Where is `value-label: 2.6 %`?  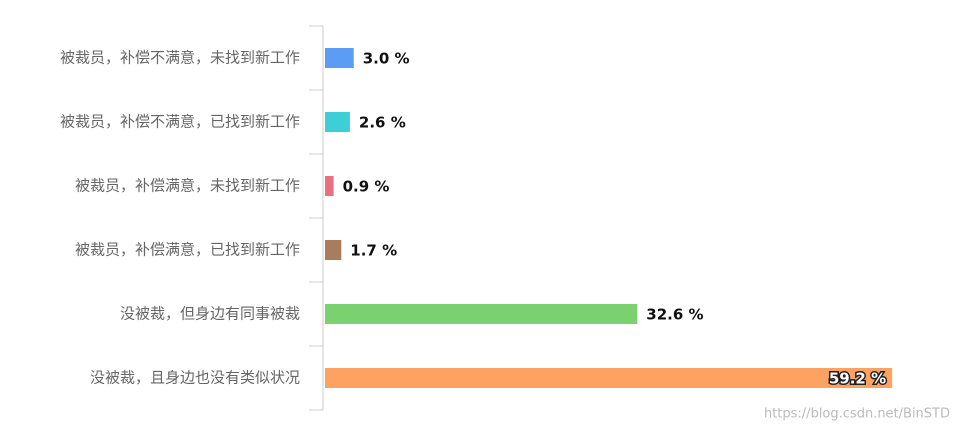
value-label: 2.6 % is located at coordinates (382, 123).